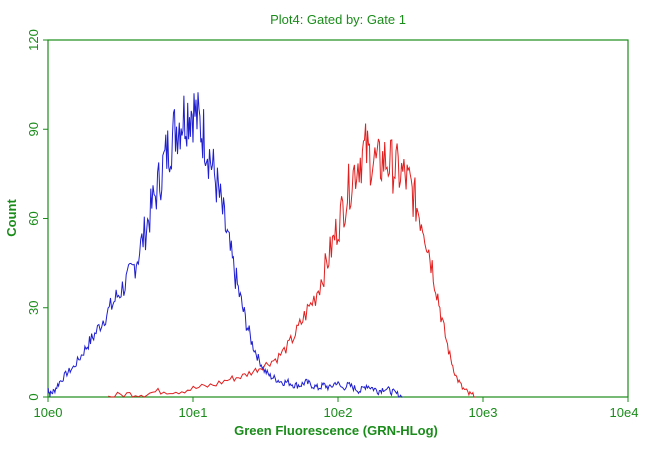  Describe the element at coordinates (33, 218) in the screenshot. I see `y-tick-label: 60` at that location.